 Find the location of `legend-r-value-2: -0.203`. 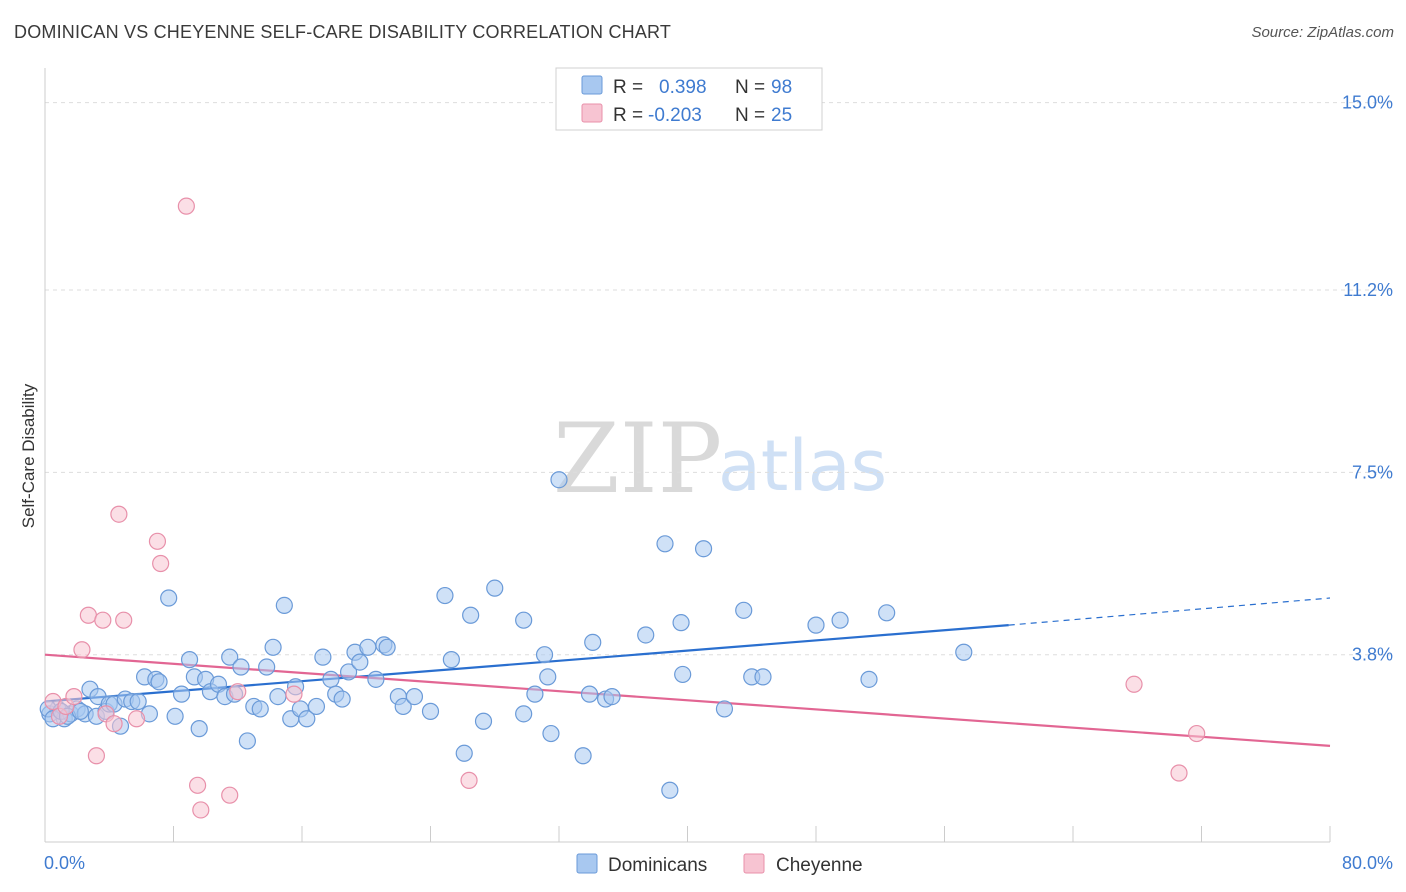

legend-r-value-2: -0.203 is located at coordinates (675, 115).